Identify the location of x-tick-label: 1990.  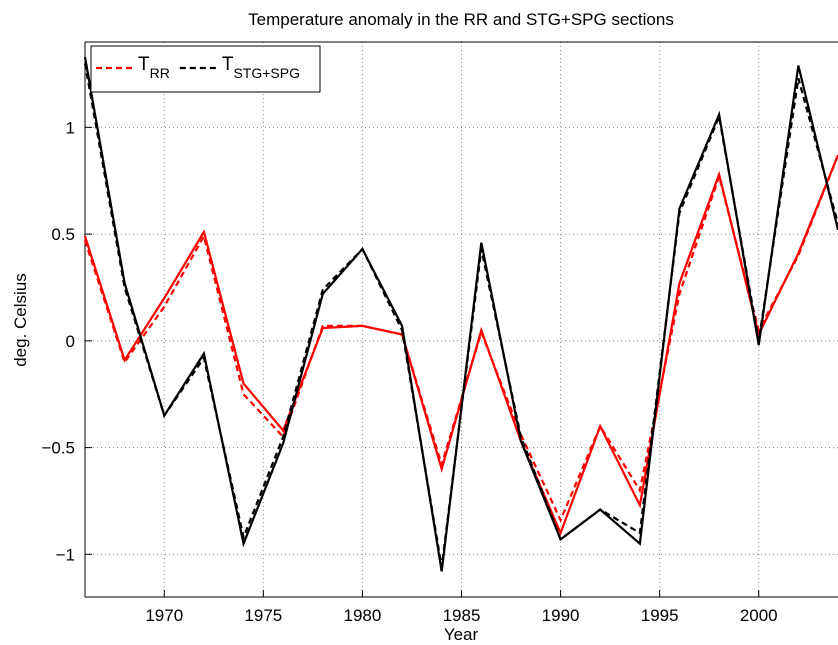
(561, 615).